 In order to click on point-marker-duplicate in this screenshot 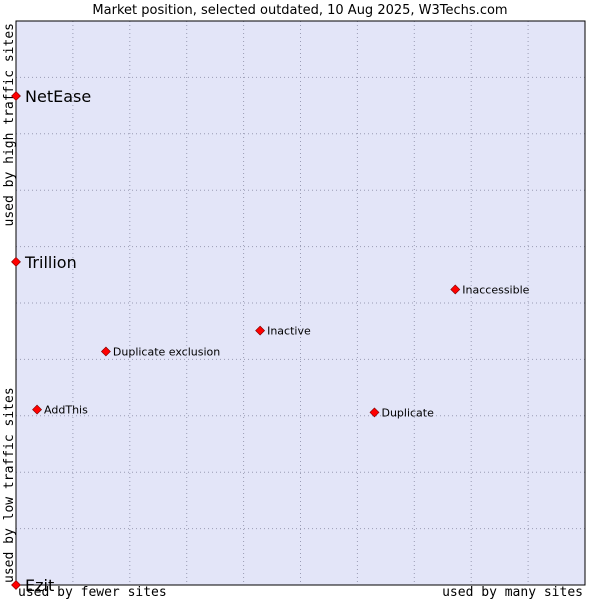, I will do `click(374, 412)`.